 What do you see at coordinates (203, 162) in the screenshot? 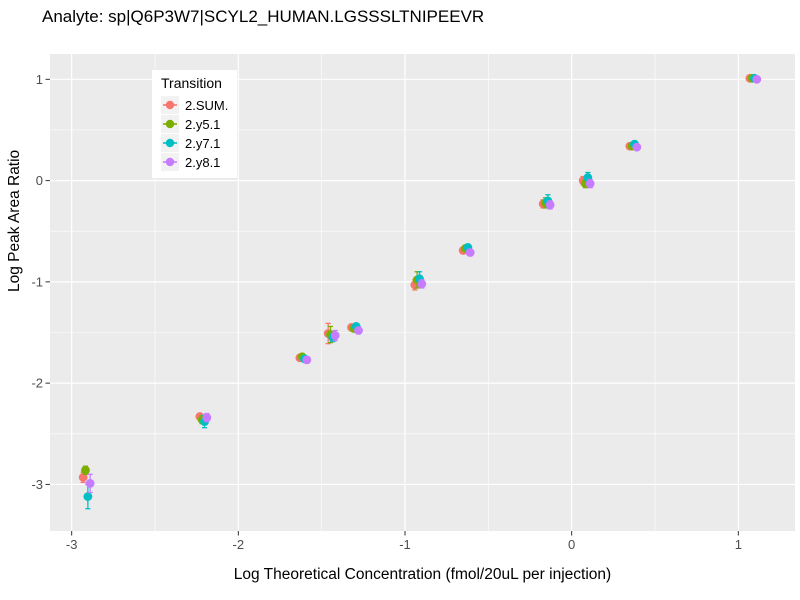
I see `legend-label: 2.y8.1` at bounding box center [203, 162].